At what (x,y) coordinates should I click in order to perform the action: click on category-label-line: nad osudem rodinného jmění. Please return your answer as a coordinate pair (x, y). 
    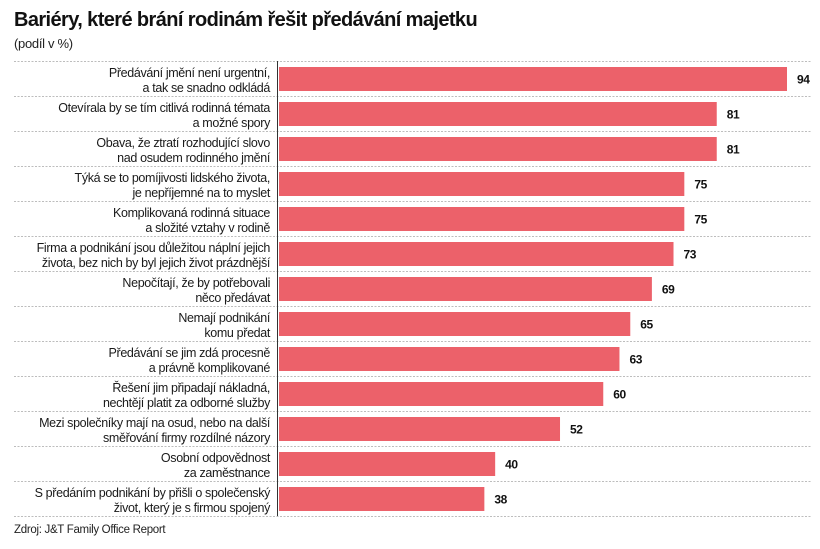
    Looking at the image, I should click on (194, 158).